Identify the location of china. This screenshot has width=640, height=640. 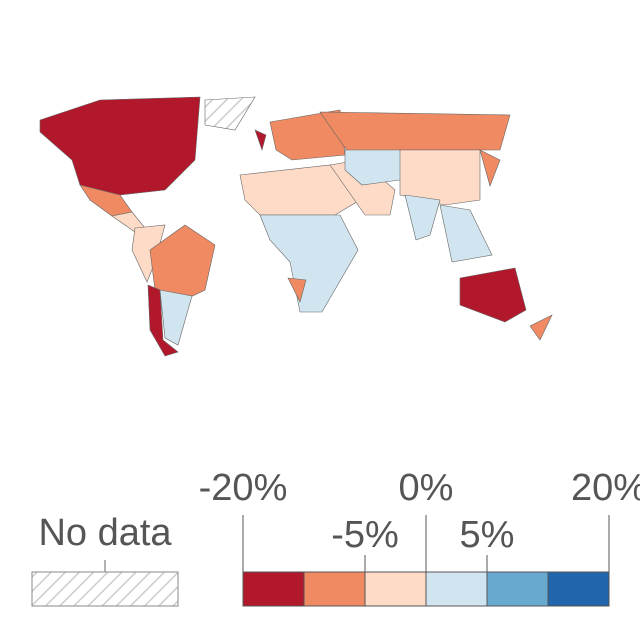
(440, 177).